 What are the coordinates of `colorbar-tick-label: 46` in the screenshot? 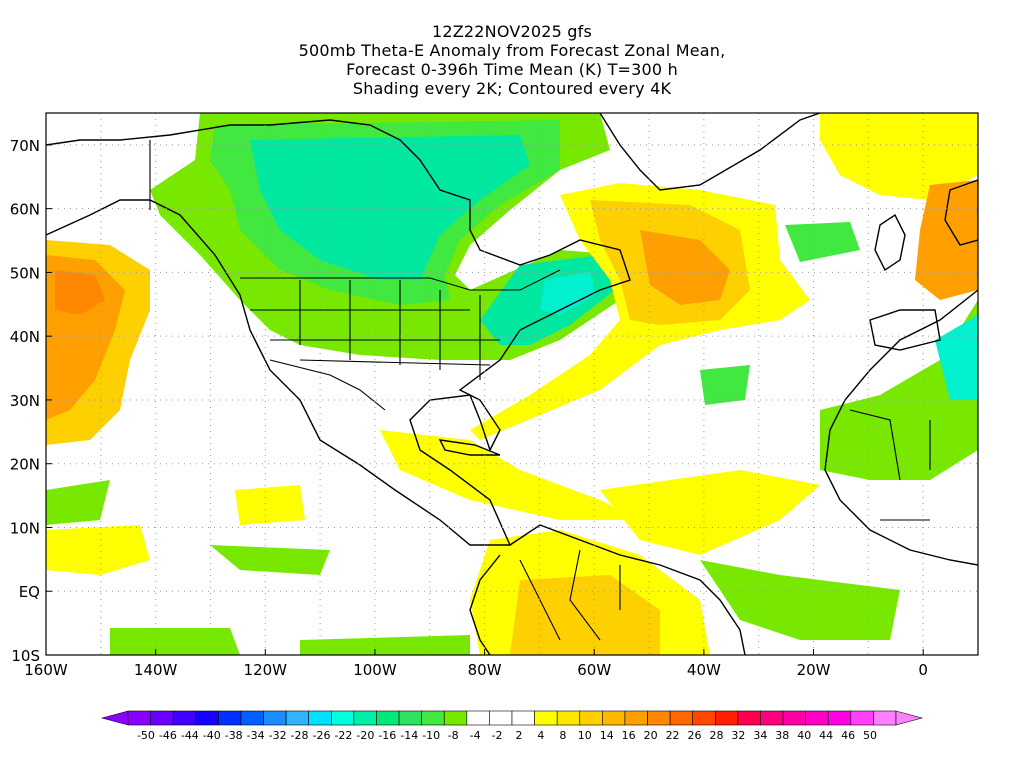 It's located at (848, 735).